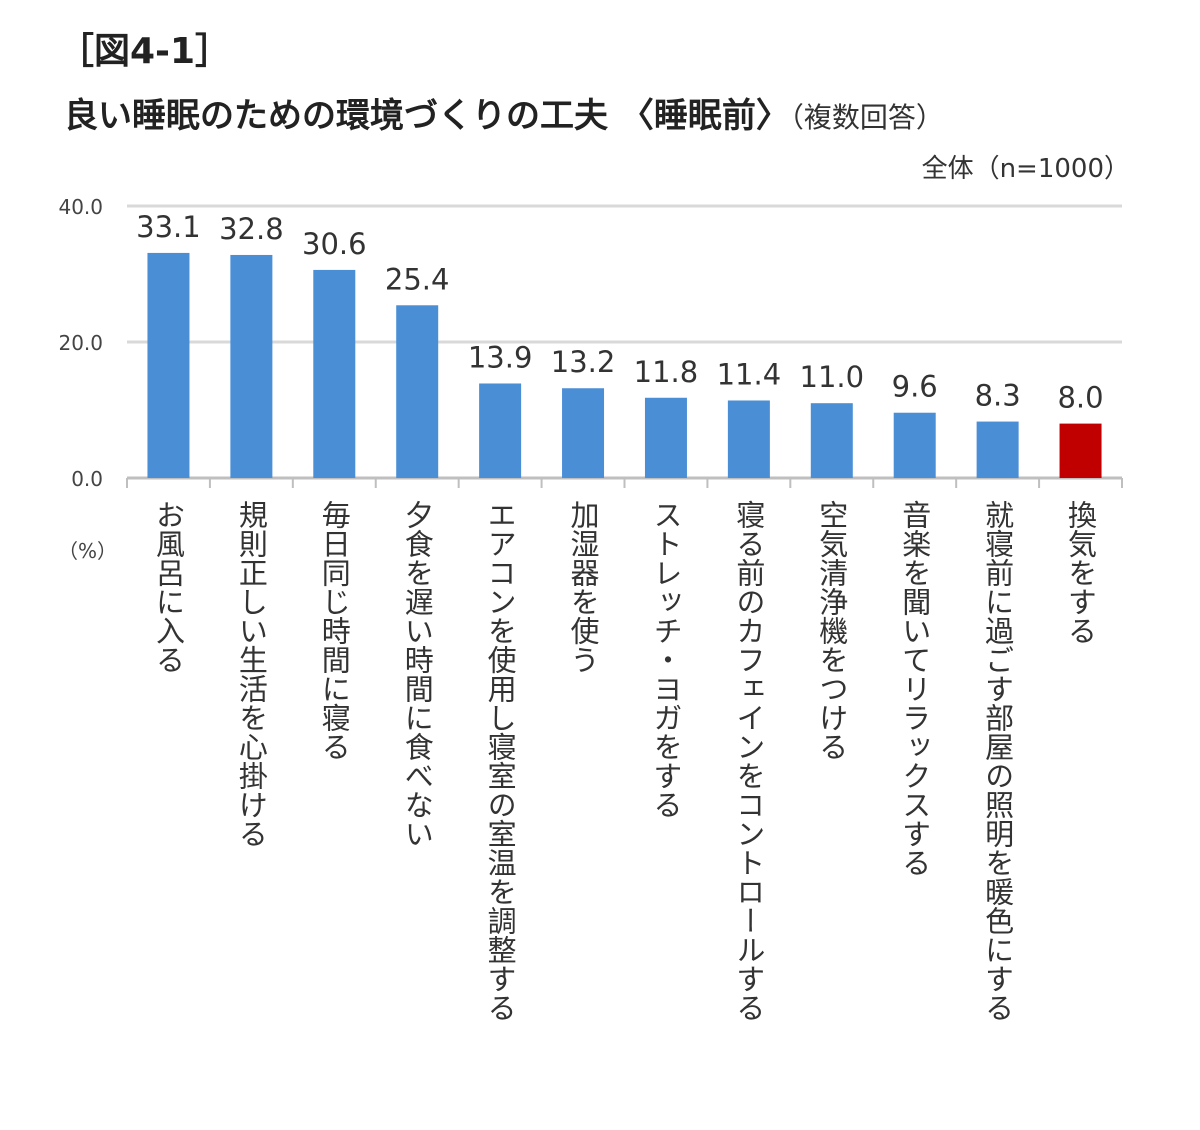 This screenshot has height=1130, width=1200. I want to click on data-label: 13.9, so click(500, 357).